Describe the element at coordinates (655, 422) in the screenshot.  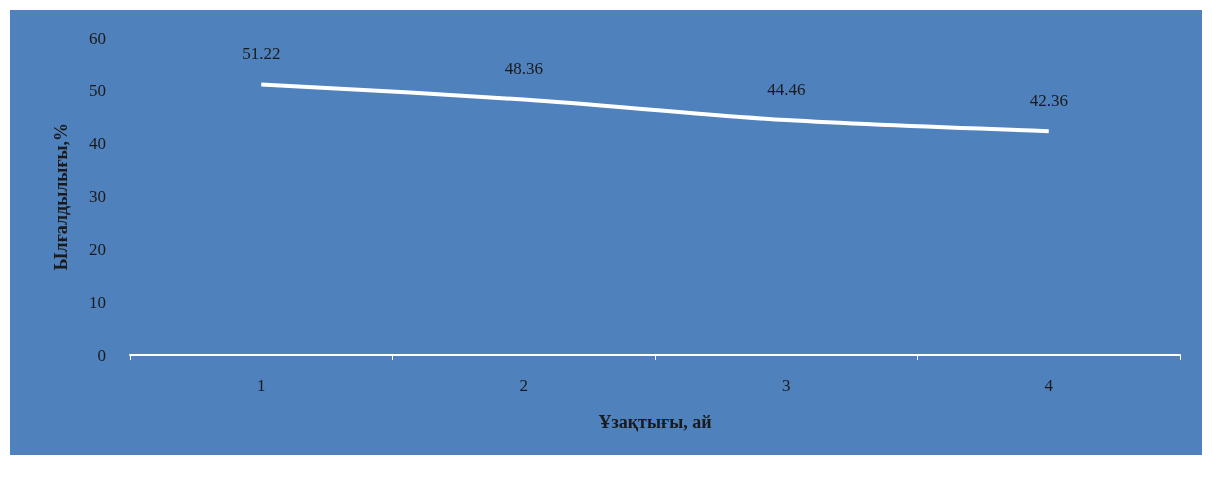
I see `x-axis-title: Ұзақтығы, ай` at that location.